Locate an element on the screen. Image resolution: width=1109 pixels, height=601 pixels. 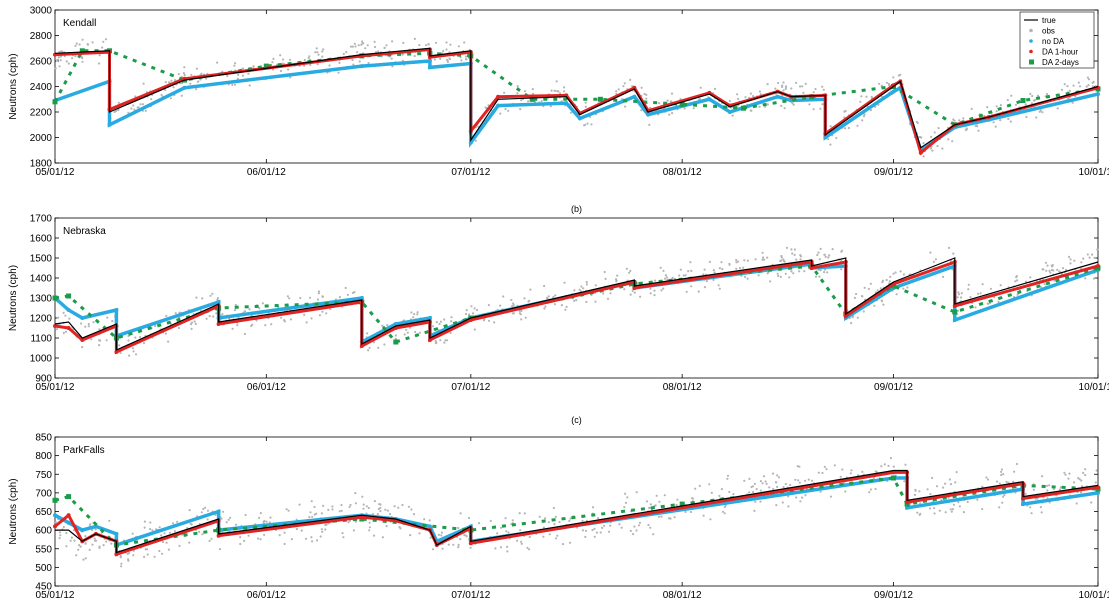
y-tick-label: 550 is located at coordinates (43, 549).